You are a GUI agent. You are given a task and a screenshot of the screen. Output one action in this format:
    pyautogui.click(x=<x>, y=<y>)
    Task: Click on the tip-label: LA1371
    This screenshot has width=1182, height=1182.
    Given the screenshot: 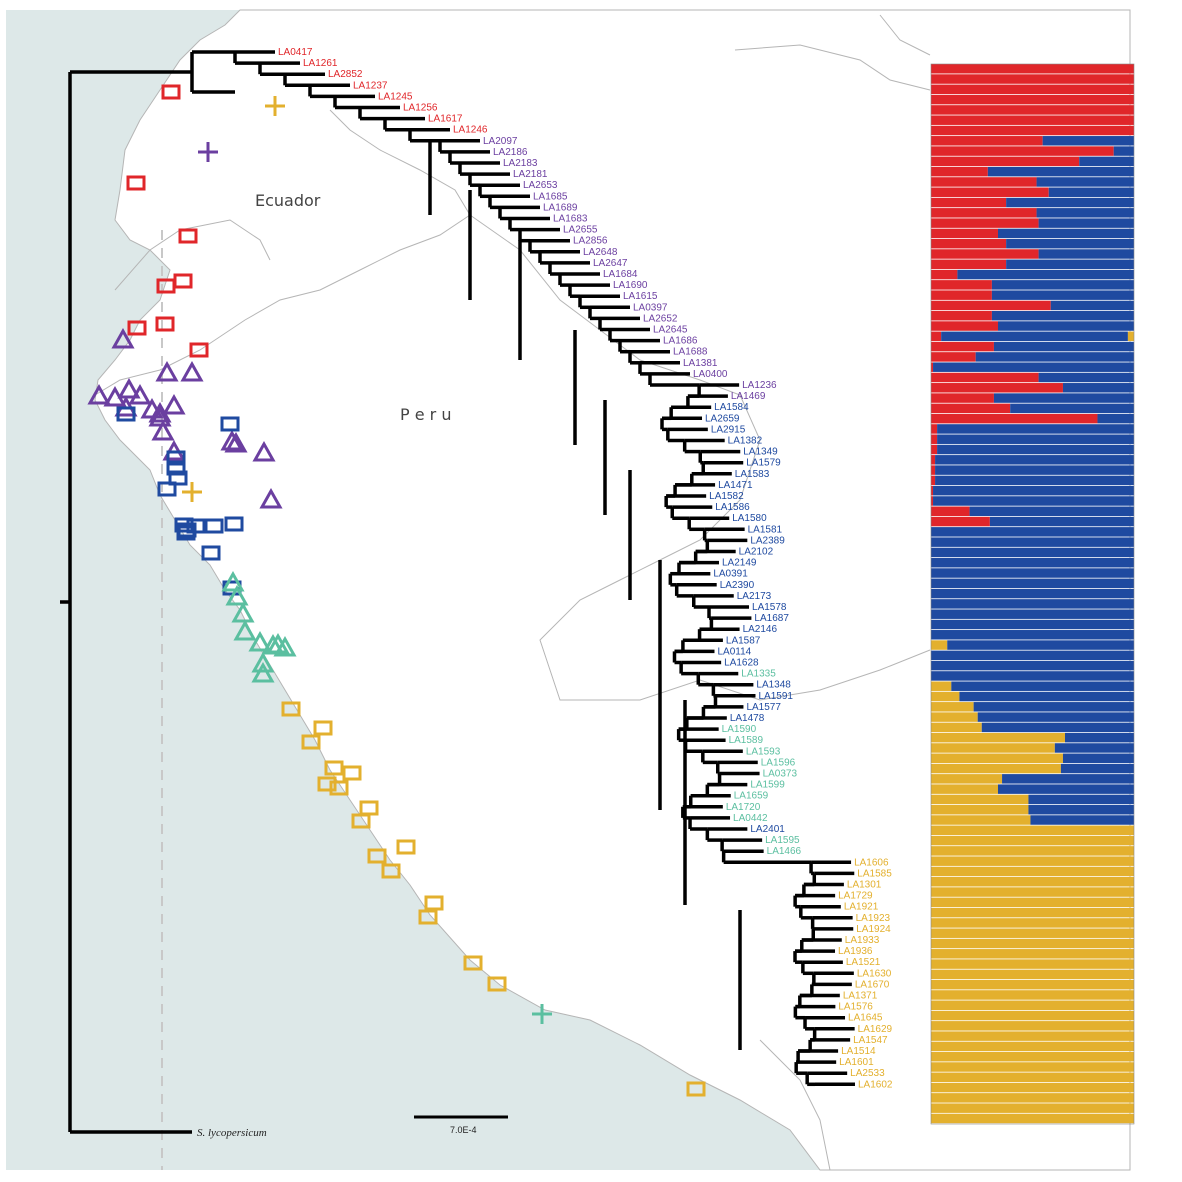 What is the action you would take?
    pyautogui.click(x=860, y=996)
    